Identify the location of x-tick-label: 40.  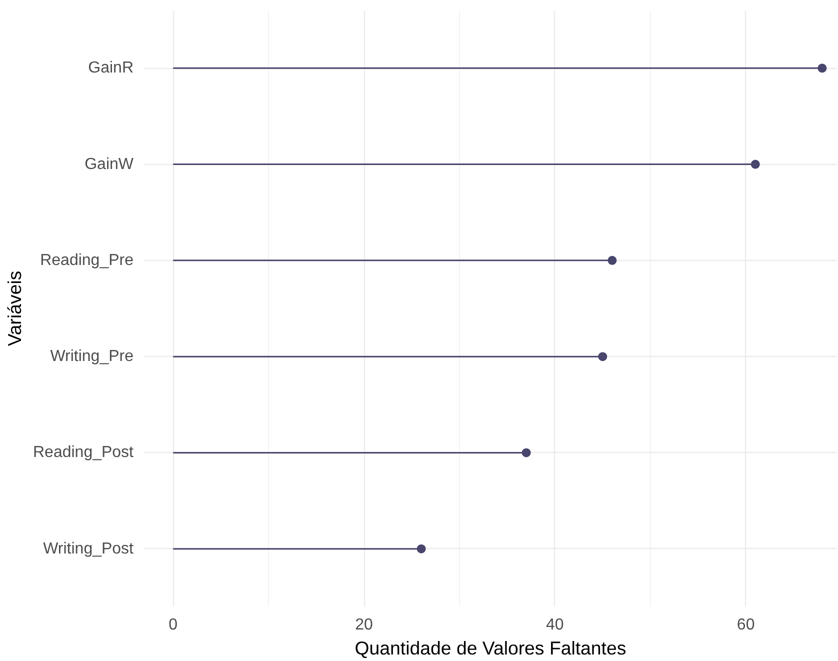
(555, 625).